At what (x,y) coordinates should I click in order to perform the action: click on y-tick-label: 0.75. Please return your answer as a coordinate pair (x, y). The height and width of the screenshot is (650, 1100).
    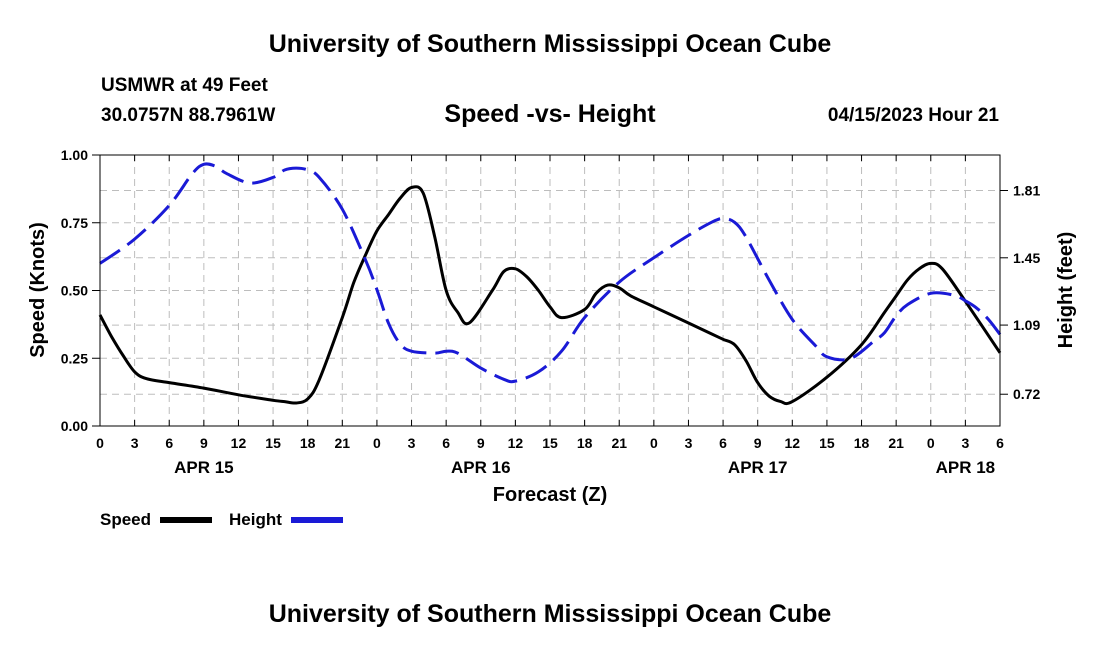
    Looking at the image, I should click on (74, 223).